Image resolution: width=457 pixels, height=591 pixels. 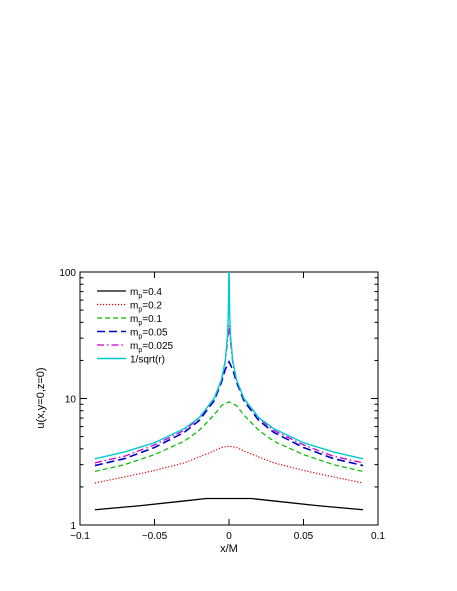 What do you see at coordinates (229, 437) in the screenshot?
I see `series-line-m_p=0.1` at bounding box center [229, 437].